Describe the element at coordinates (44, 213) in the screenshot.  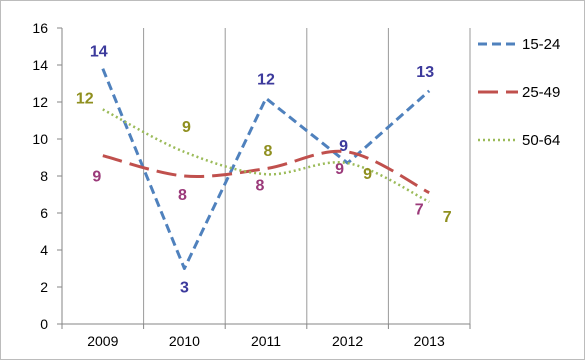
I see `y-tick-label: 6` at that location.